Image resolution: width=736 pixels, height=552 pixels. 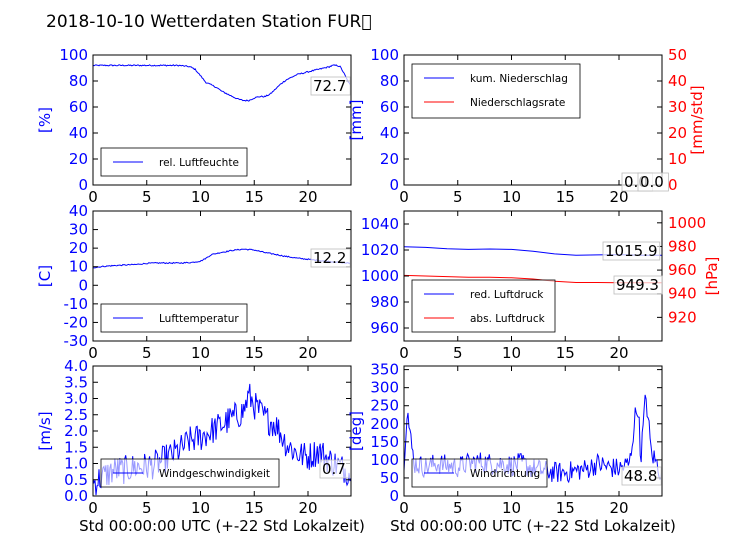 I want to click on y-tick-label-right: 960, so click(x=682, y=270).